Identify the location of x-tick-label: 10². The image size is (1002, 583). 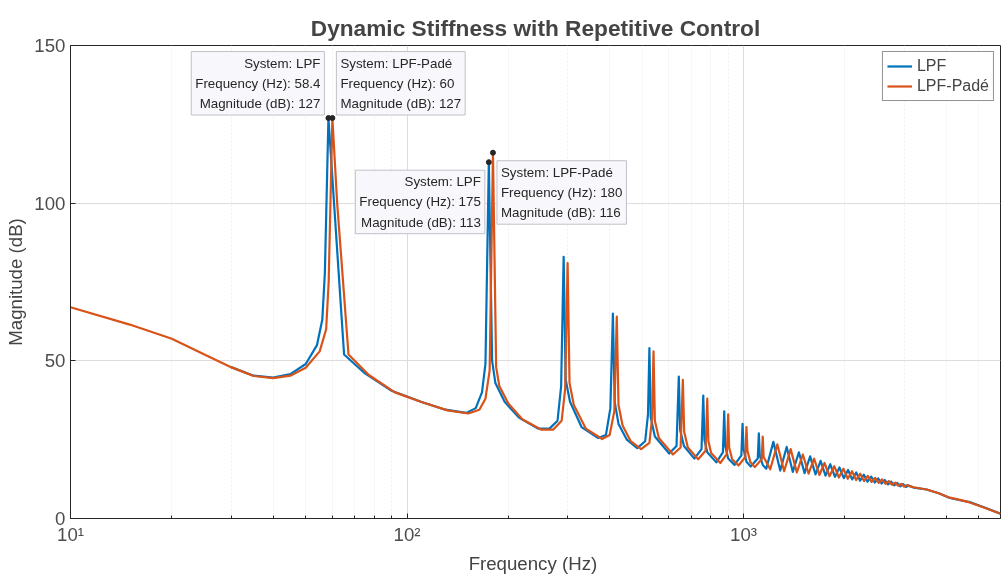
(407, 534).